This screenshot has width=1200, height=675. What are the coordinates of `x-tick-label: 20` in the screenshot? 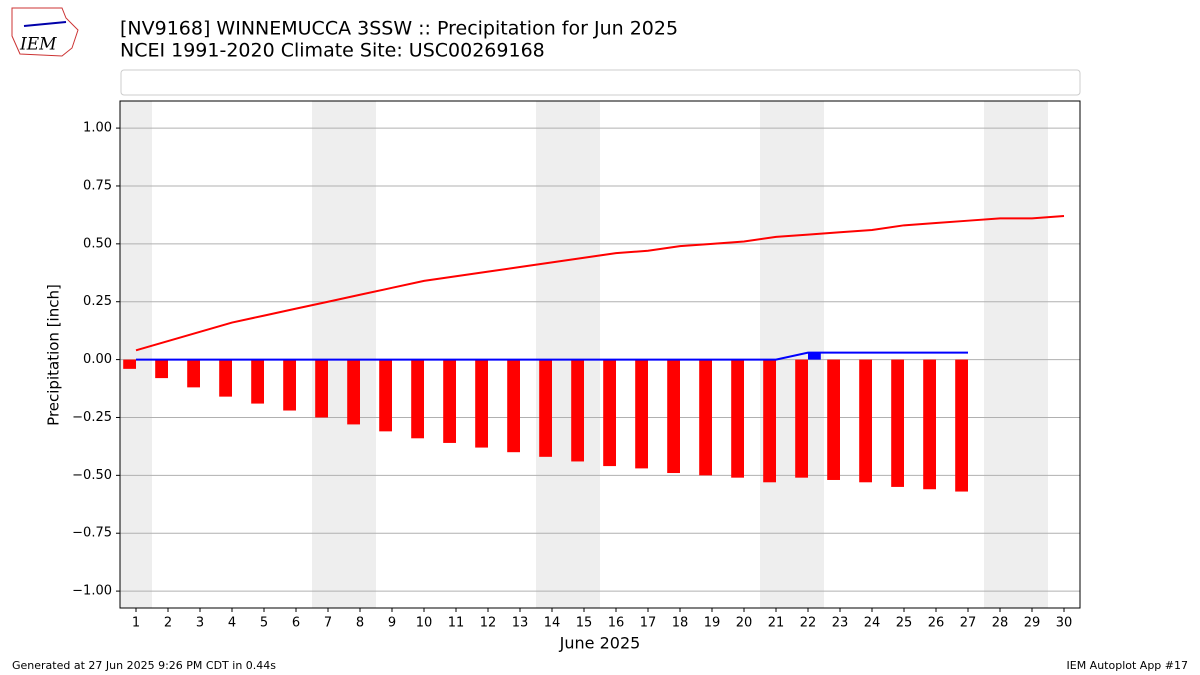 It's located at (744, 623).